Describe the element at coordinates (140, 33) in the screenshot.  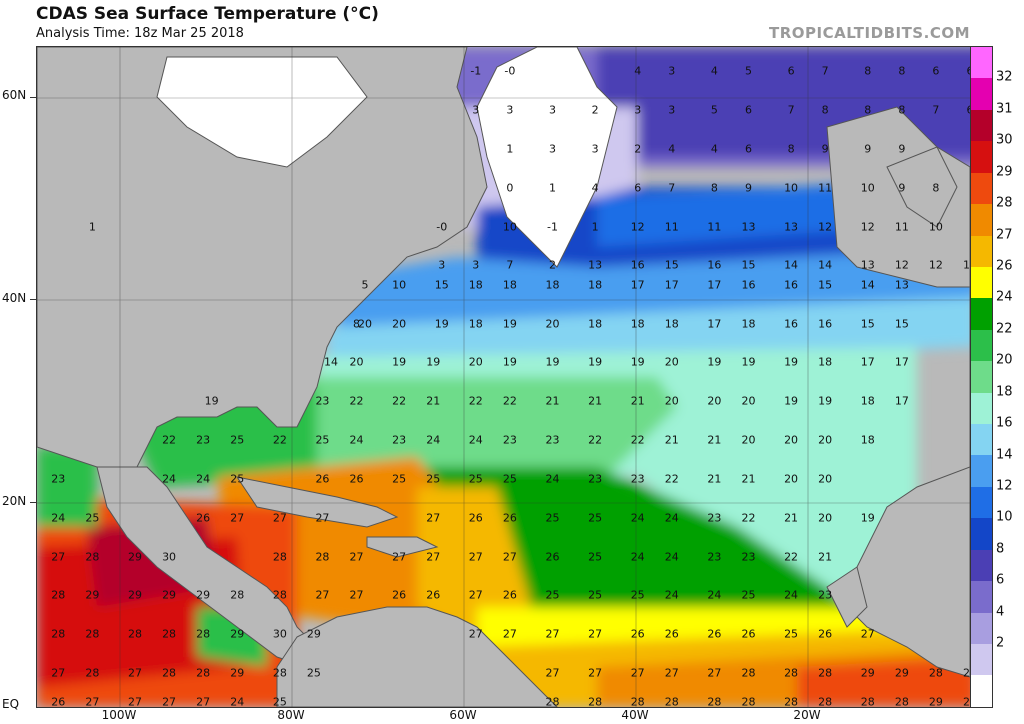
I see `analysis-time: Analysis Time: 18z Mar 25 2018` at that location.